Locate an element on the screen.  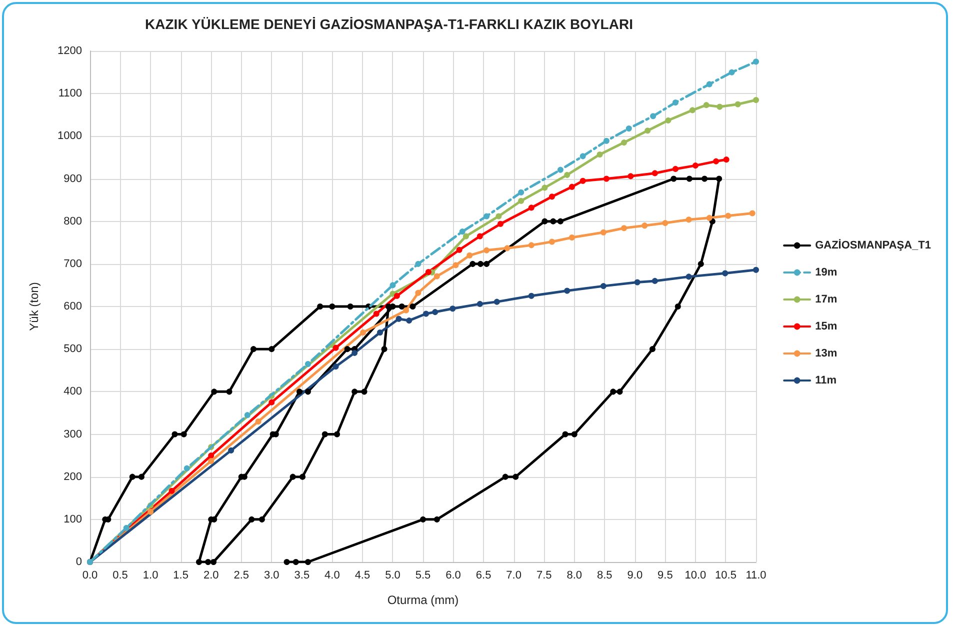
x-tick-label: 1.5 is located at coordinates (180, 576).